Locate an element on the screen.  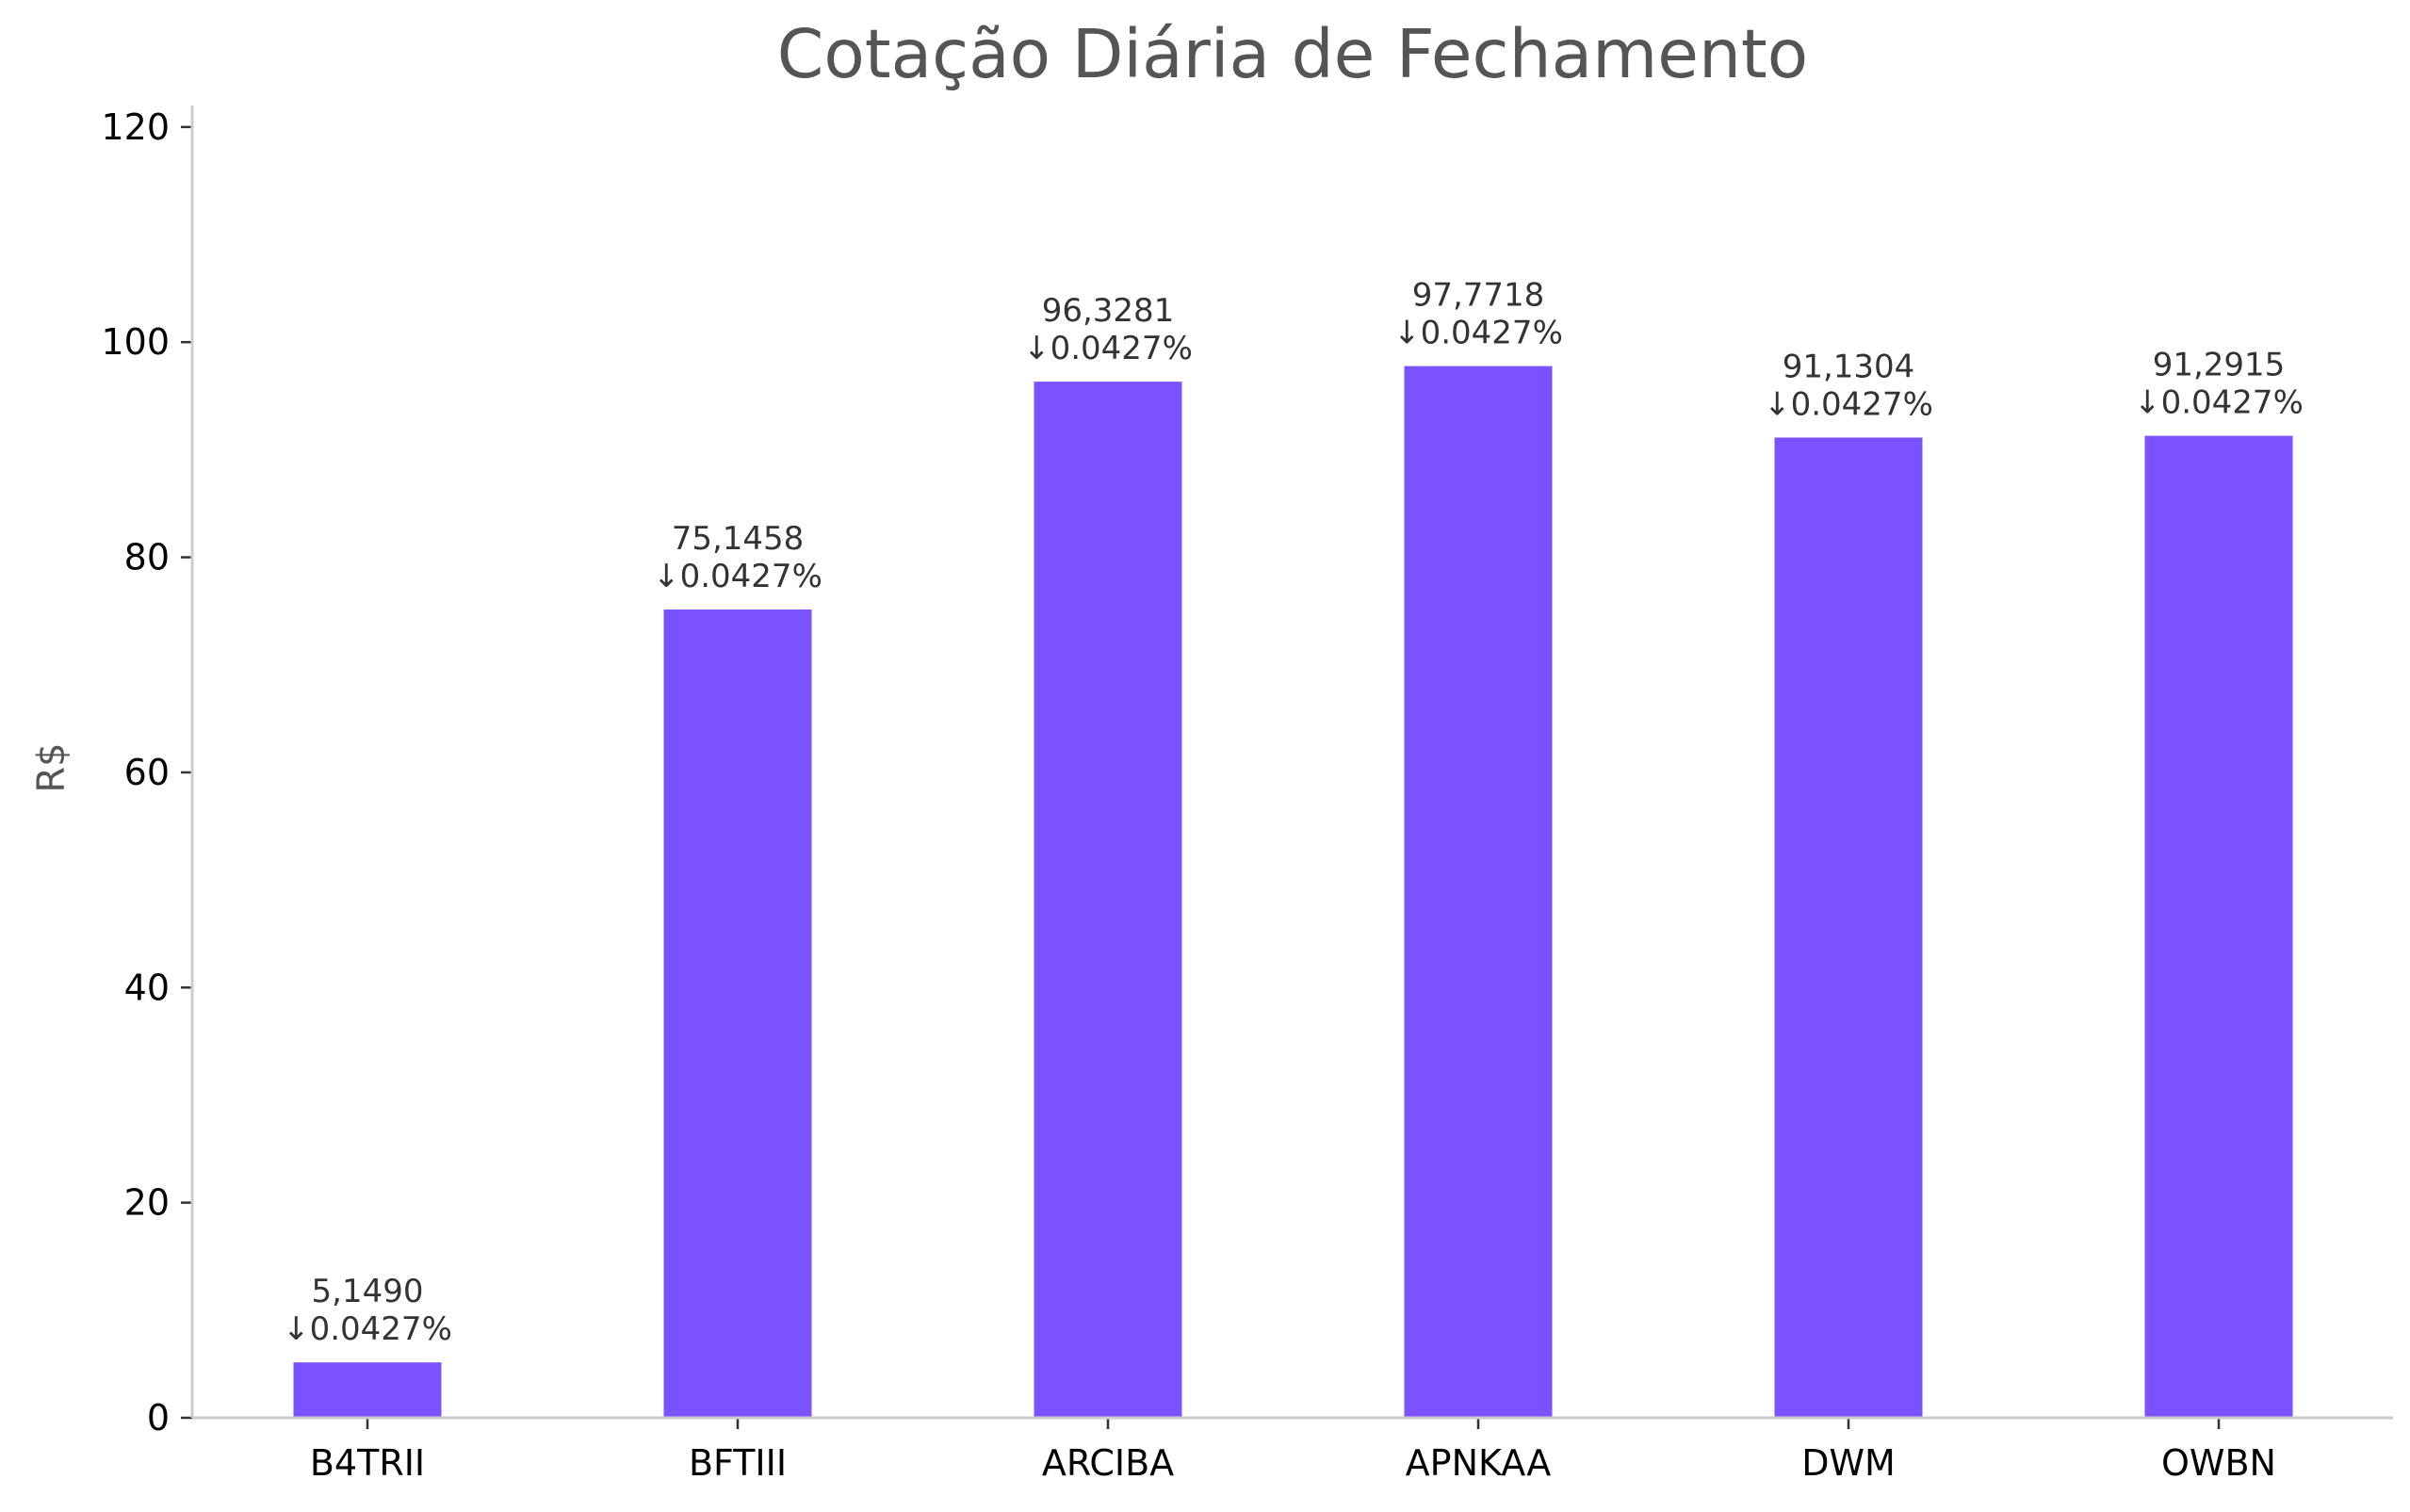
y-tick-label: 100 is located at coordinates (135, 342).